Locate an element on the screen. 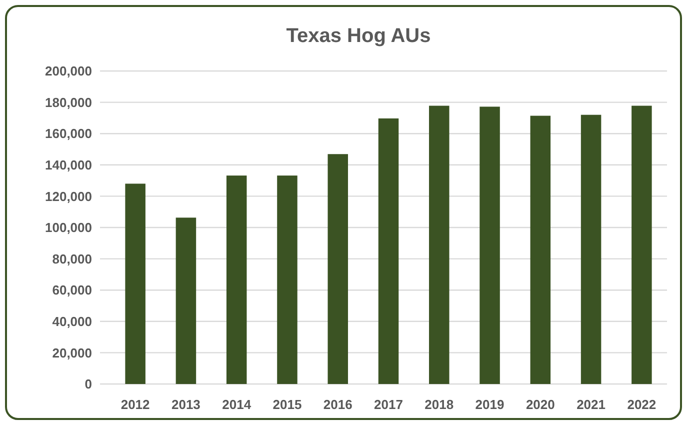 The image size is (687, 423). chart-title: Texas Hog AUs is located at coordinates (358, 36).